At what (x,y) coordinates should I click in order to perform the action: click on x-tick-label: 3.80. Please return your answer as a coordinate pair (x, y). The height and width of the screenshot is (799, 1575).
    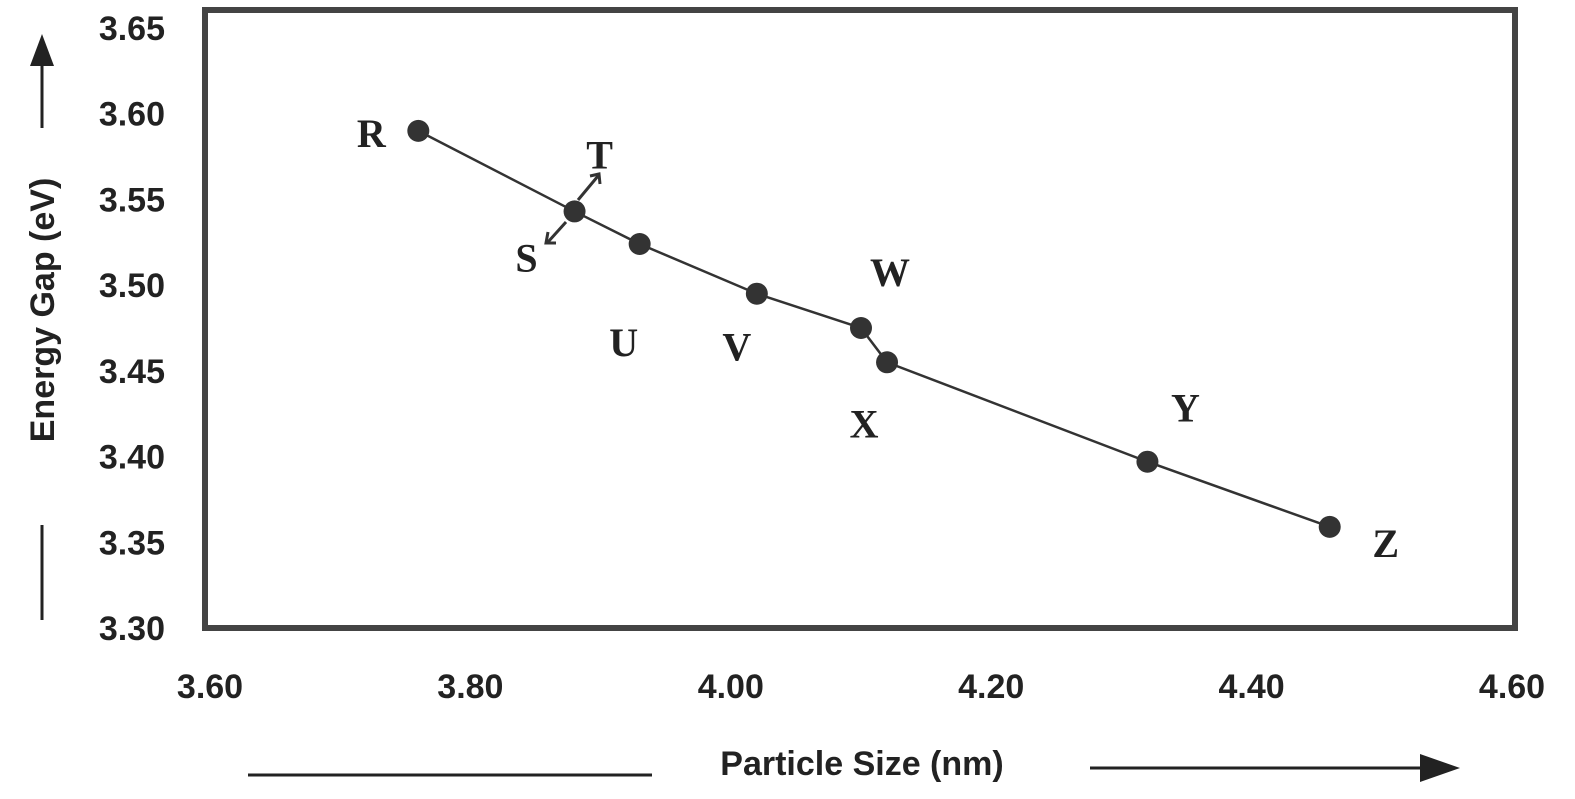
    Looking at the image, I should click on (470, 687).